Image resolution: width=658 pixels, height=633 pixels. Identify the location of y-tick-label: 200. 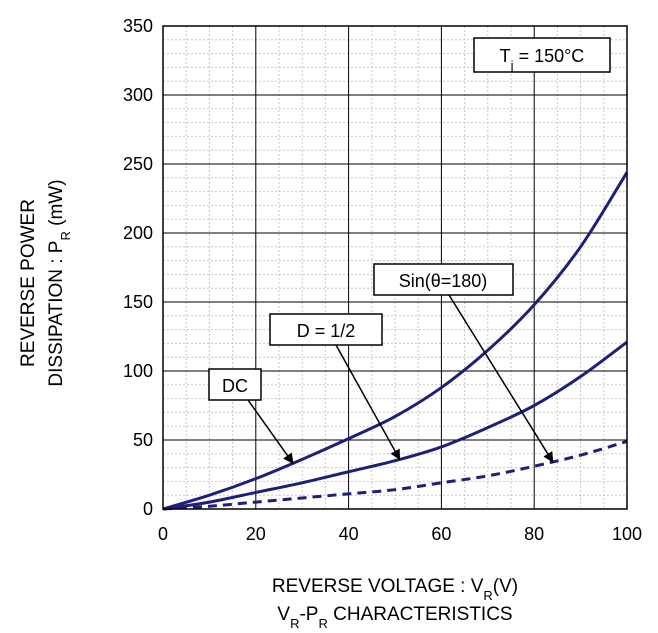
(138, 233).